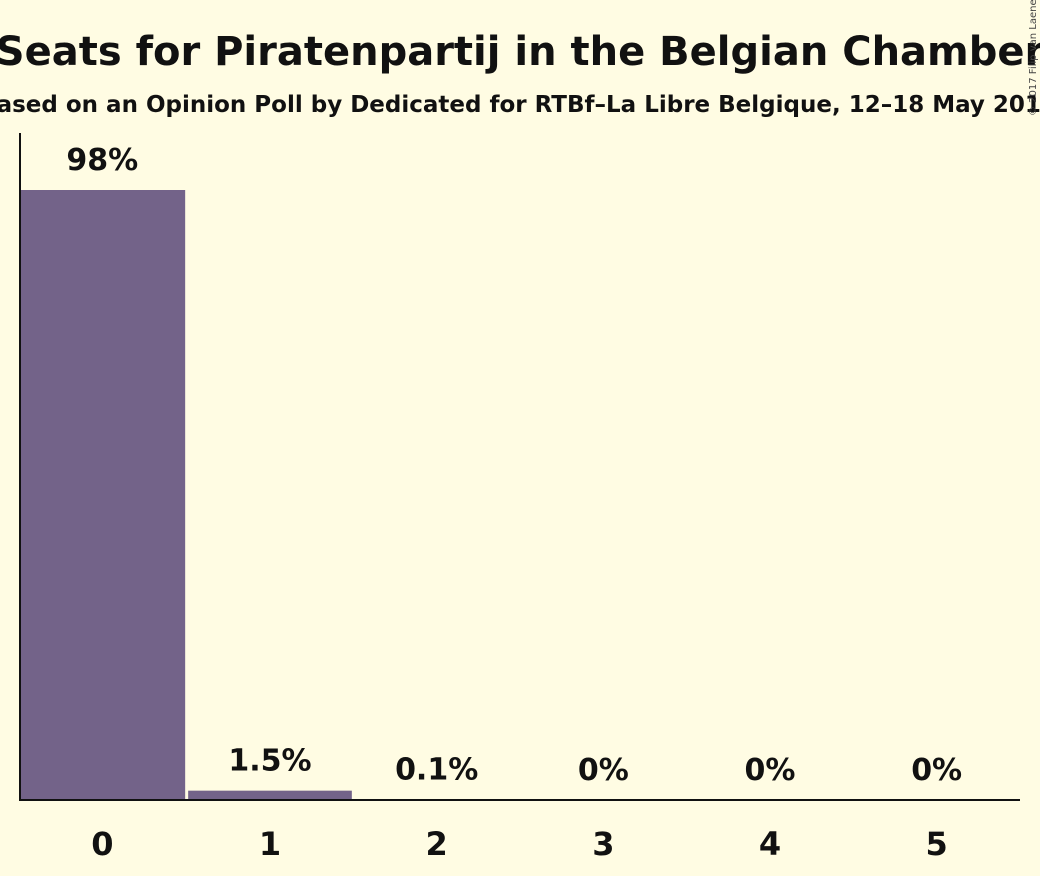  What do you see at coordinates (270, 844) in the screenshot?
I see `x-tick-label-1: 1` at bounding box center [270, 844].